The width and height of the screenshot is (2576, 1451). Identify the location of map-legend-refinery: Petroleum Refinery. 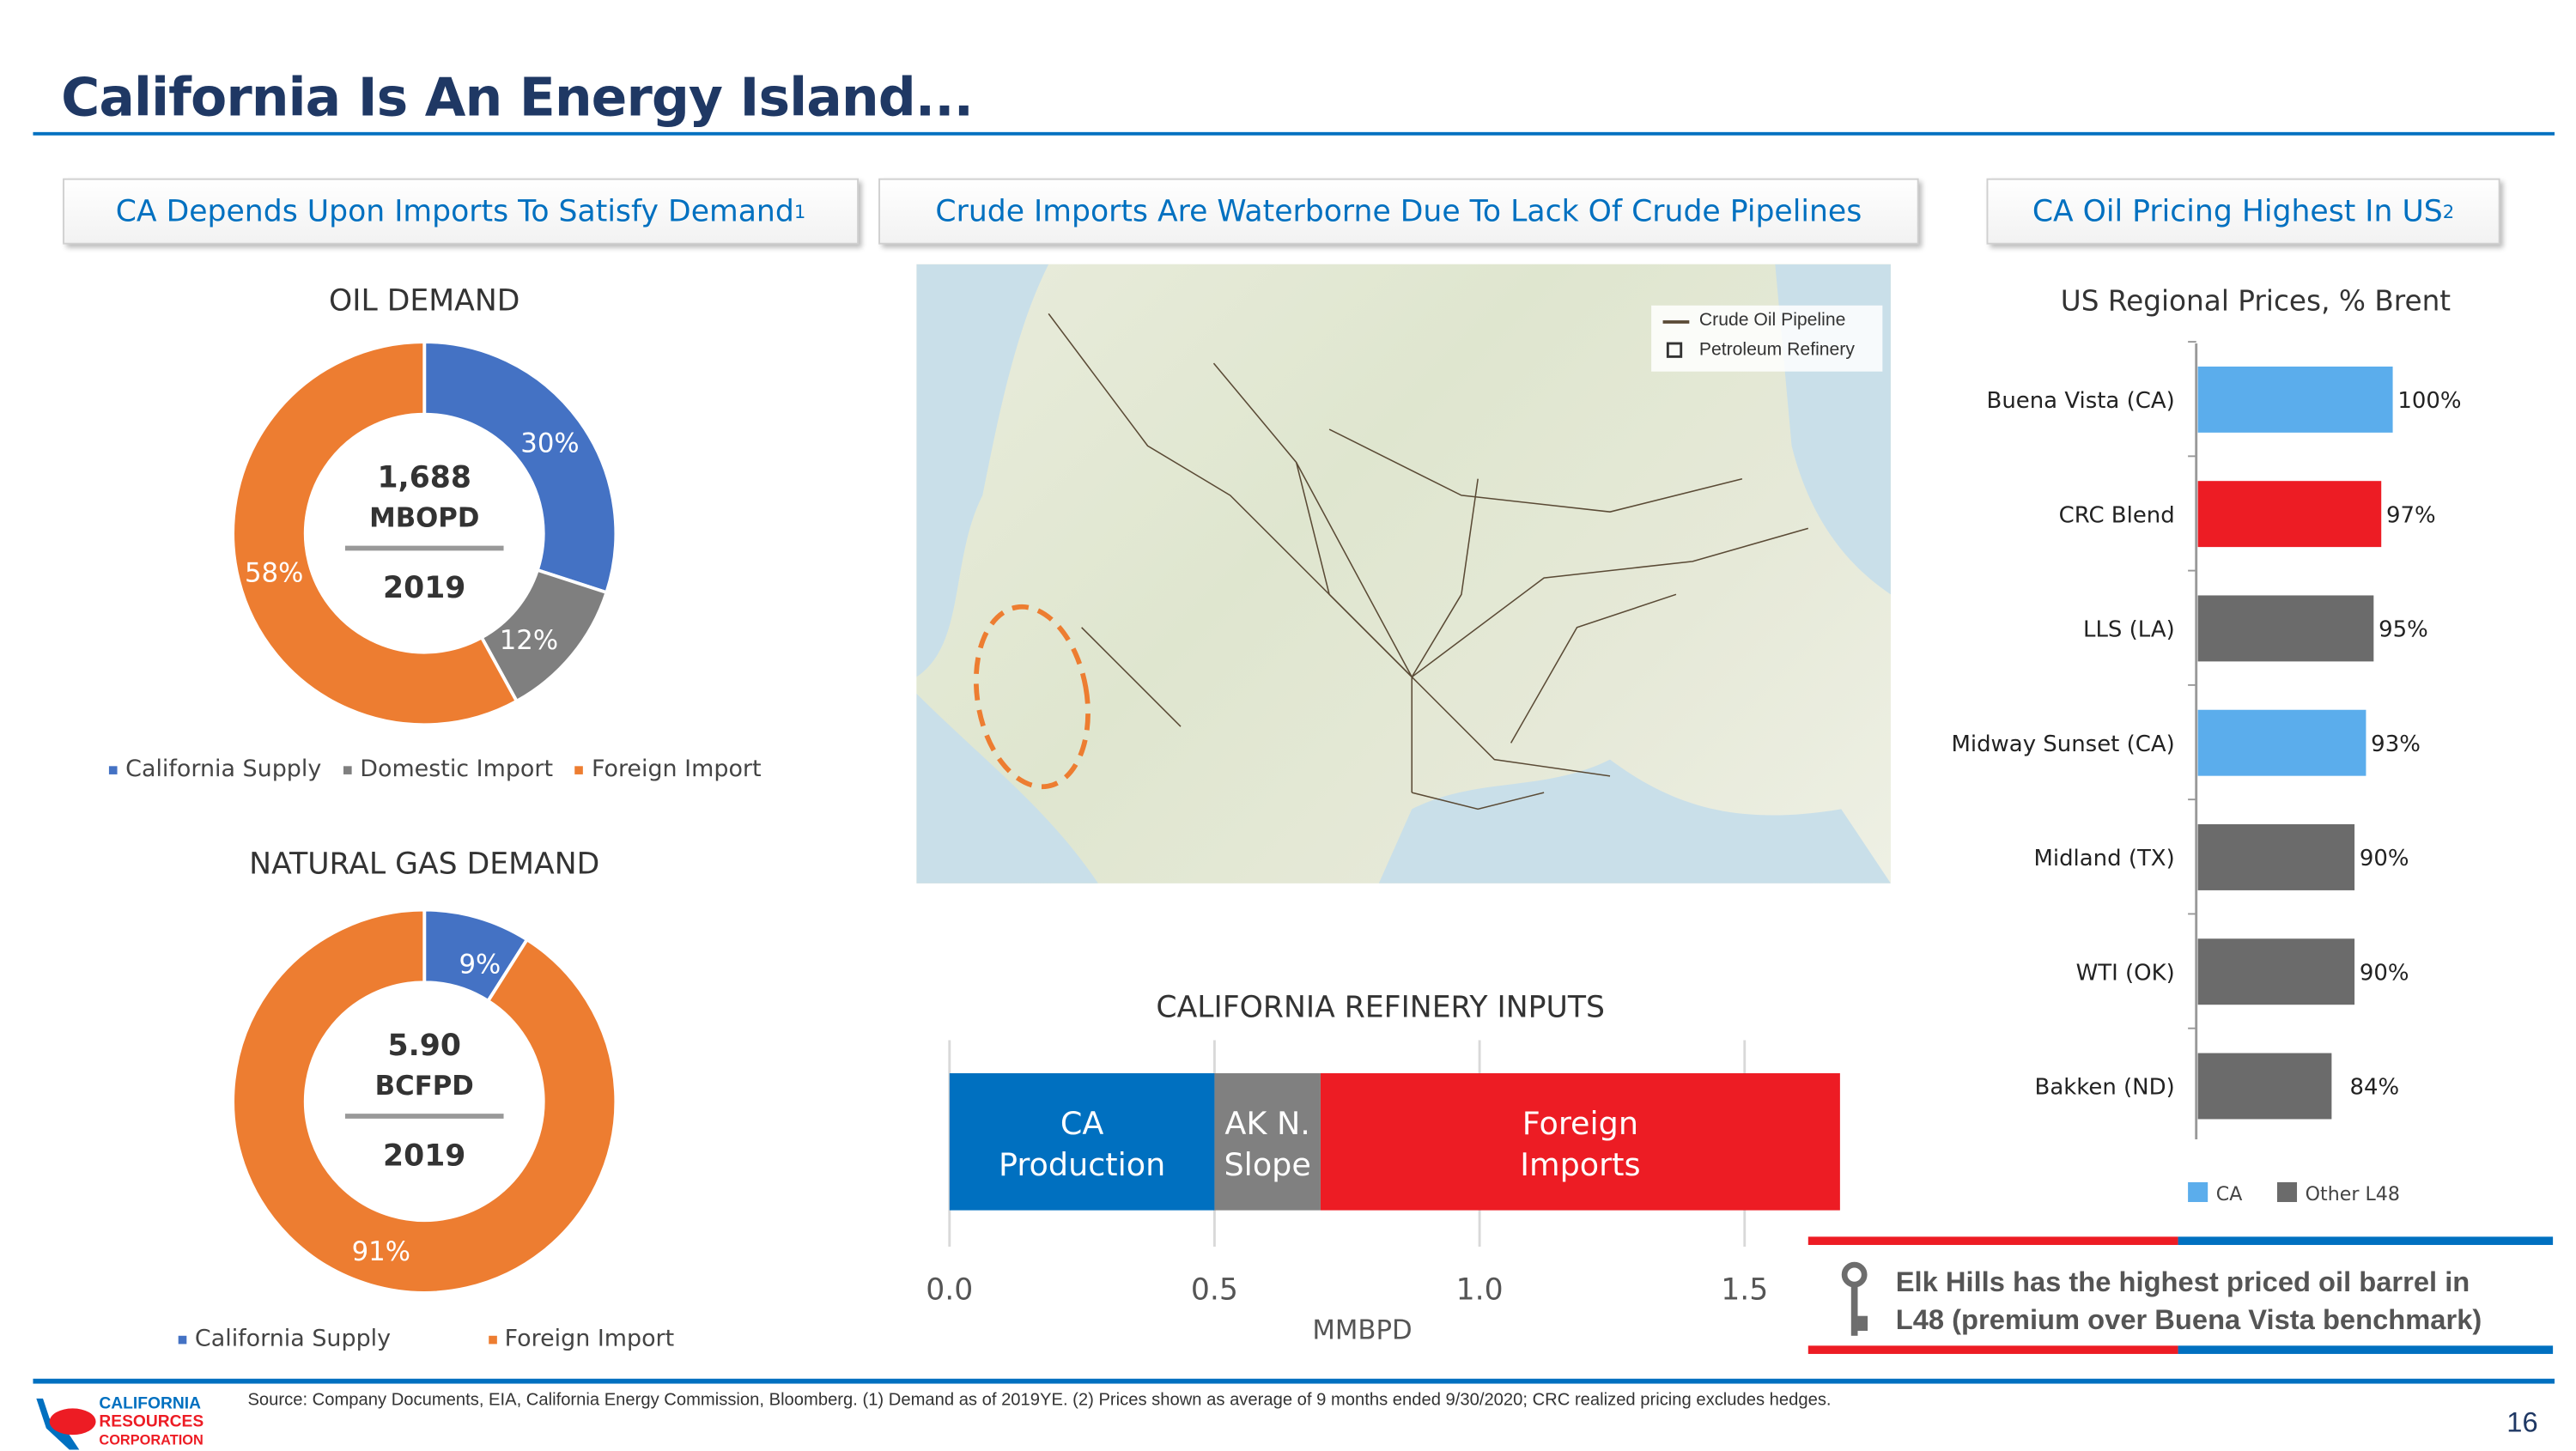
(1777, 350).